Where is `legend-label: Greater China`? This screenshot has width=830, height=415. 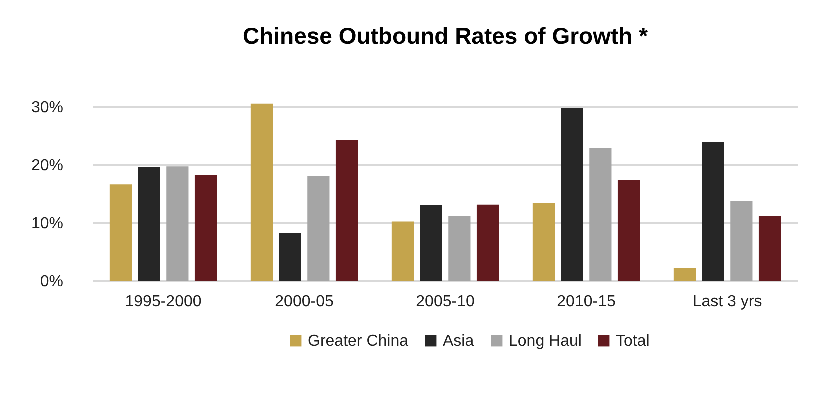 legend-label: Greater China is located at coordinates (358, 341).